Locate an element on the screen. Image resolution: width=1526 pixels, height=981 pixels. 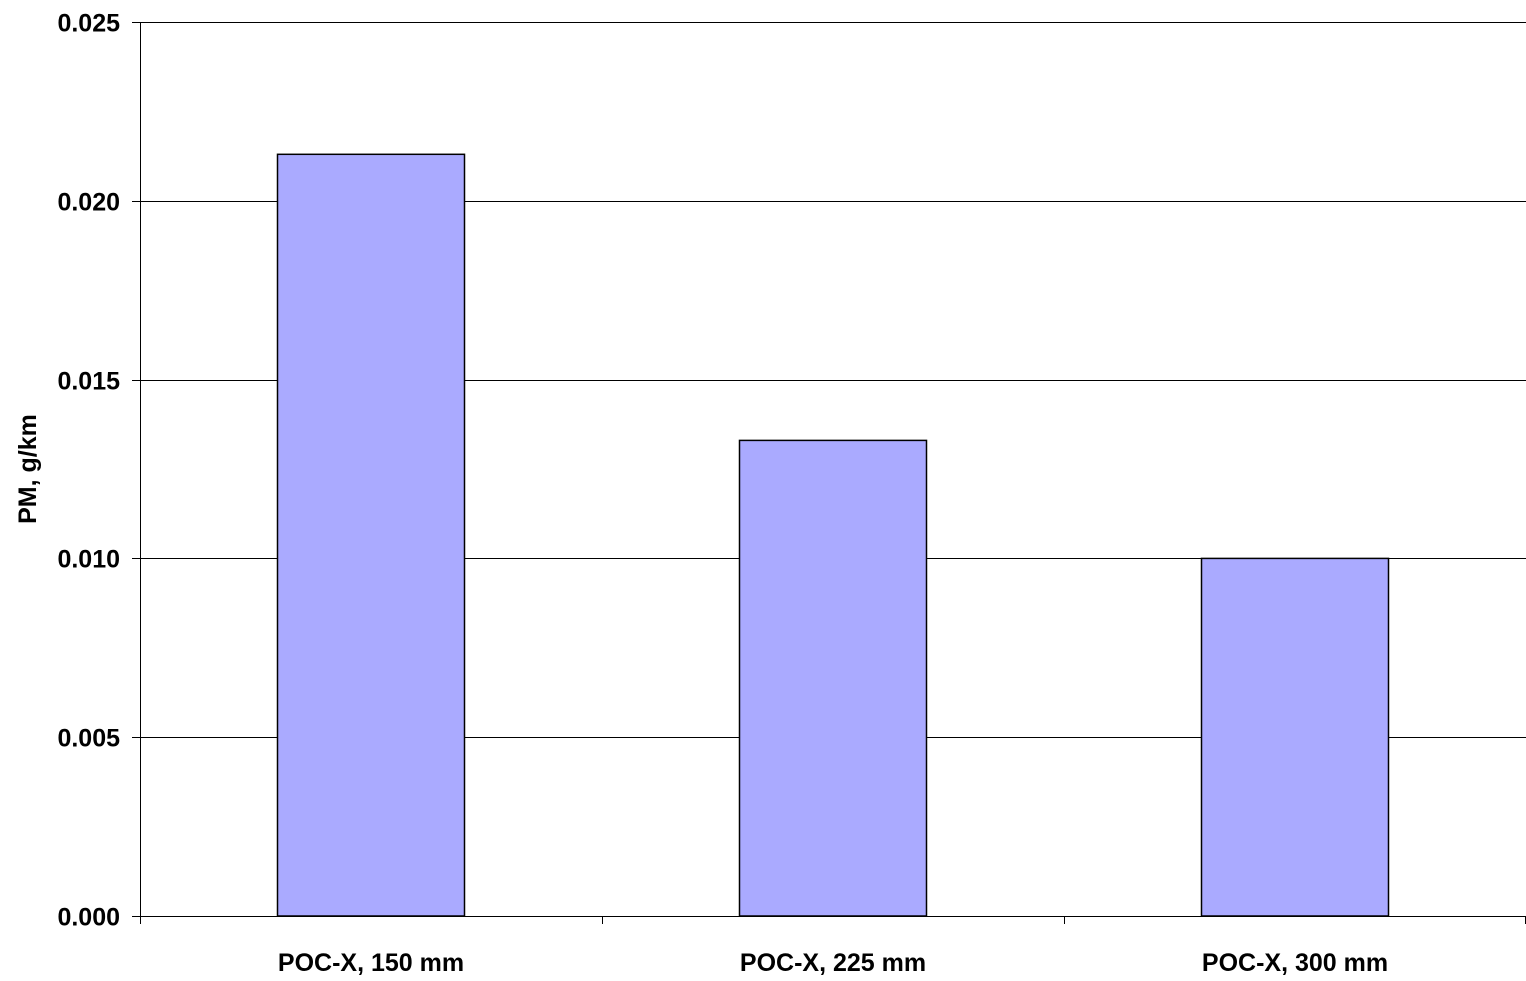
y-axis-title: PM, g/km is located at coordinates (28, 469).